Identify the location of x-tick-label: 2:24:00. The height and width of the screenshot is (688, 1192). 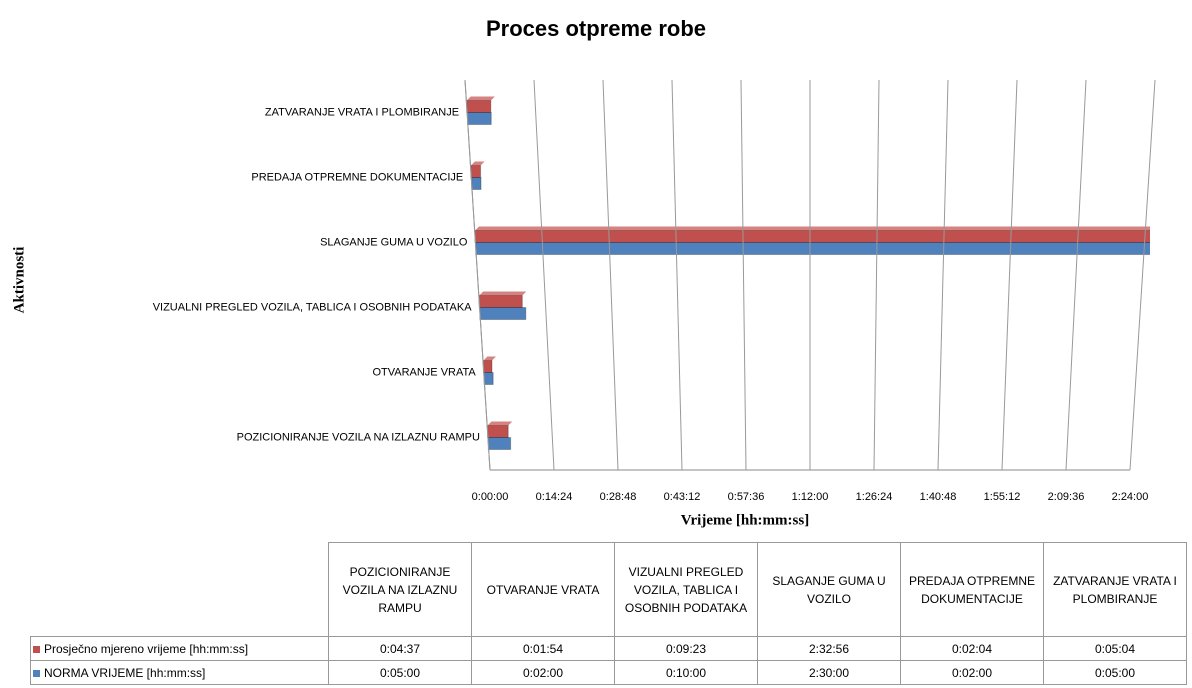
(1130, 497).